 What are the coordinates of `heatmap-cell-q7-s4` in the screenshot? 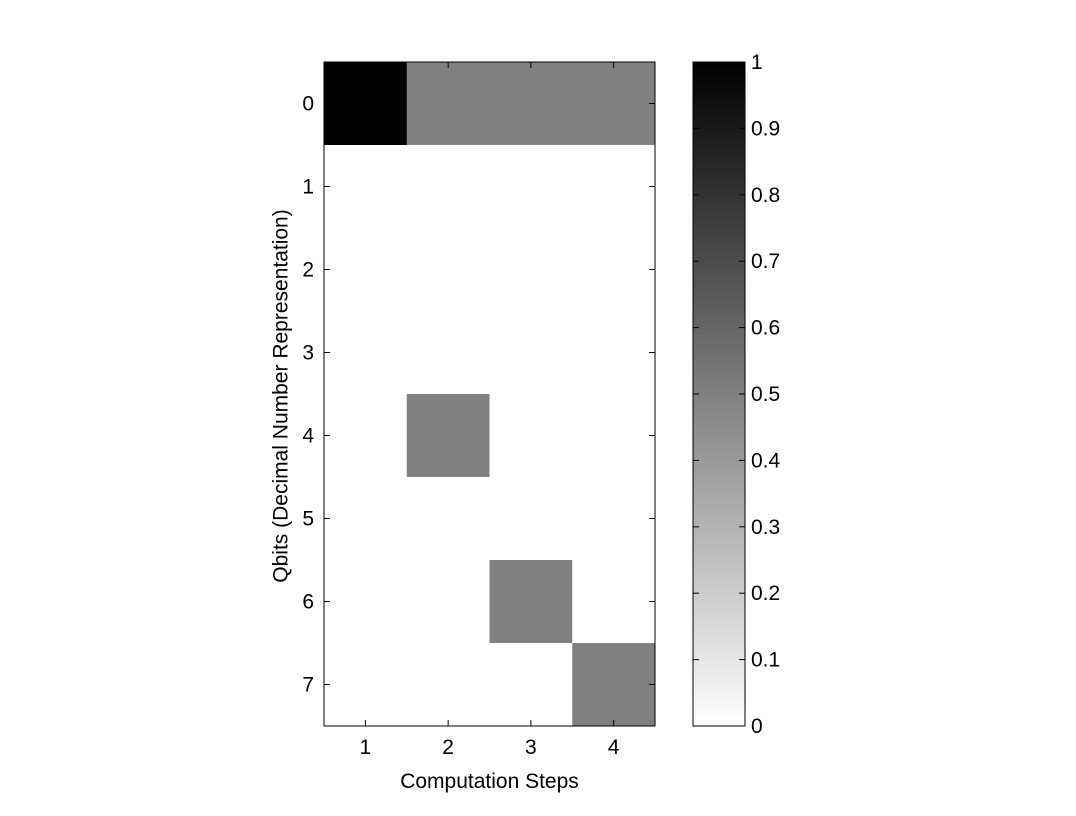 It's located at (614, 685).